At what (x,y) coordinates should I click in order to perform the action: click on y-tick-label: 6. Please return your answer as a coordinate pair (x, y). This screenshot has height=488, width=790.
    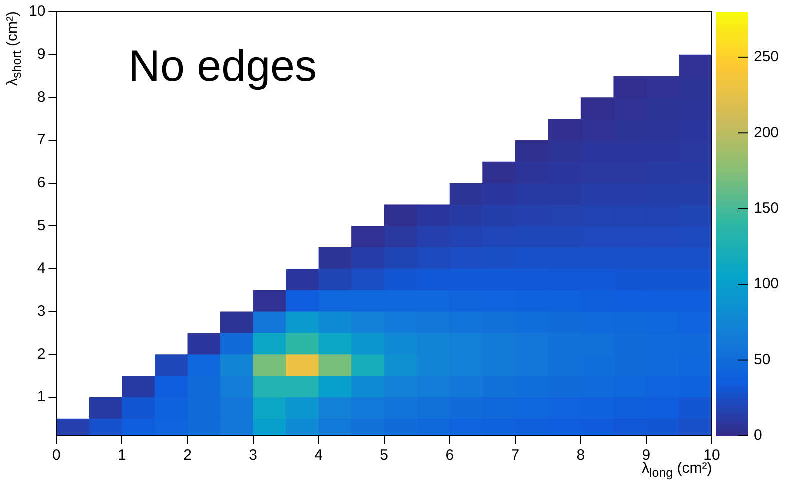
    Looking at the image, I should click on (41, 183).